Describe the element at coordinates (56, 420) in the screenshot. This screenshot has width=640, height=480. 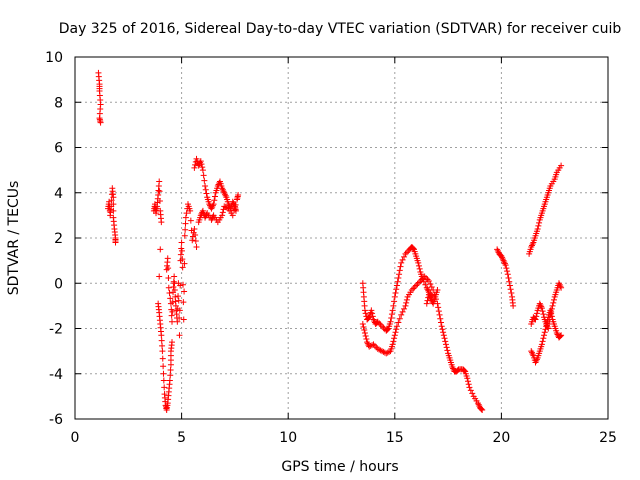
I see `y-tick-label: -6` at that location.